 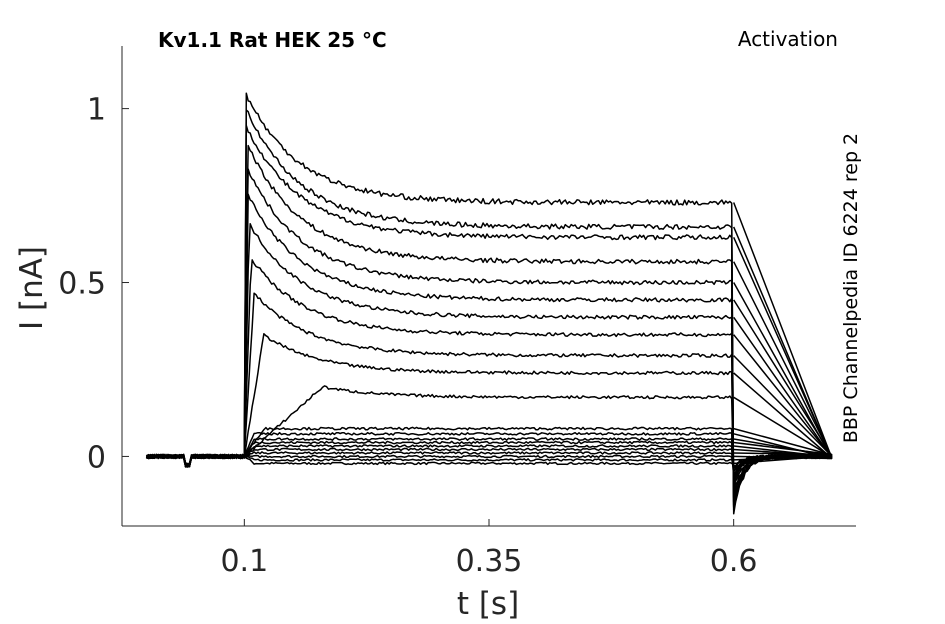 I want to click on x-axis-title: t [s], so click(x=488, y=604).